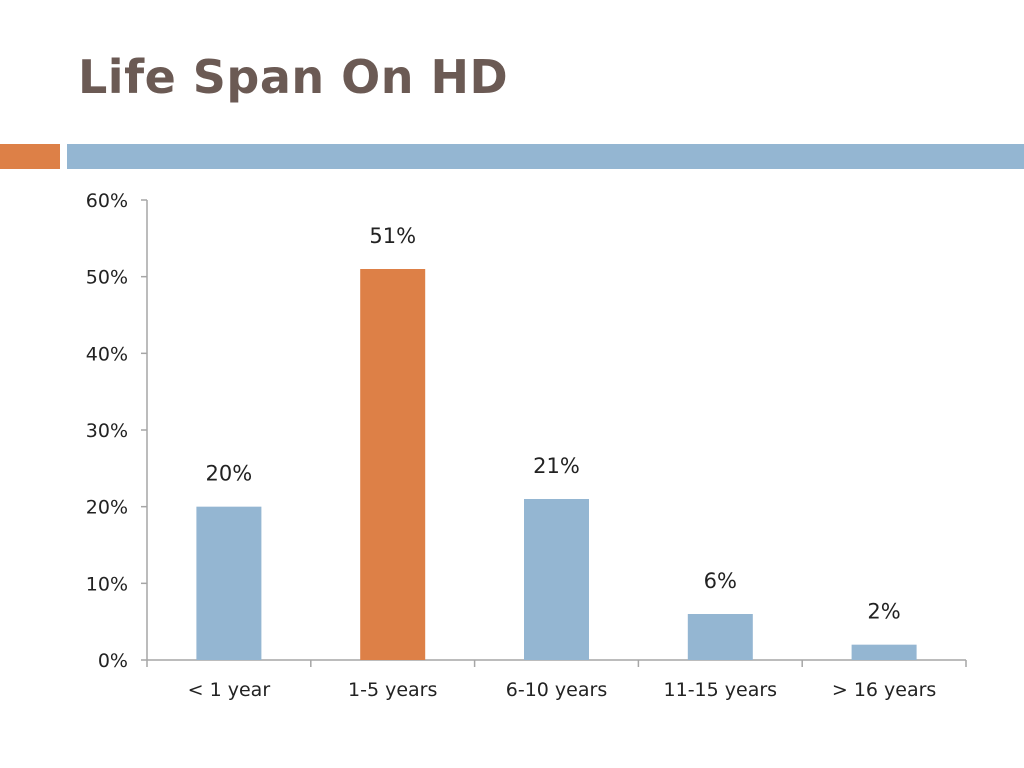  Describe the element at coordinates (545, 156) in the screenshot. I see `accent-bar-blue` at that location.